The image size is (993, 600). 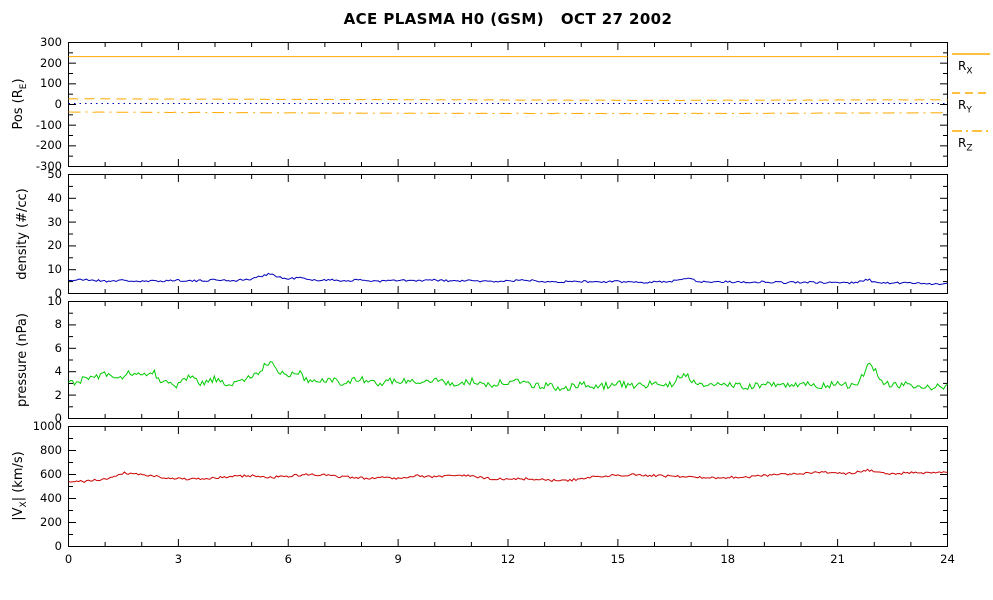 I want to click on legend-entry-rz: RZ, so click(x=972, y=141).